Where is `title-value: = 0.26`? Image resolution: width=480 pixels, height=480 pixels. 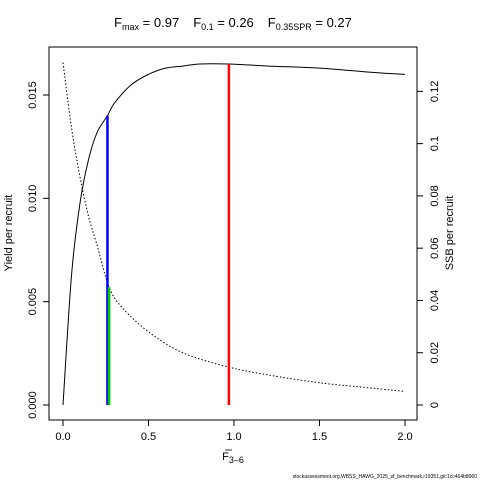
title-value: = 0.26 is located at coordinates (234, 22).